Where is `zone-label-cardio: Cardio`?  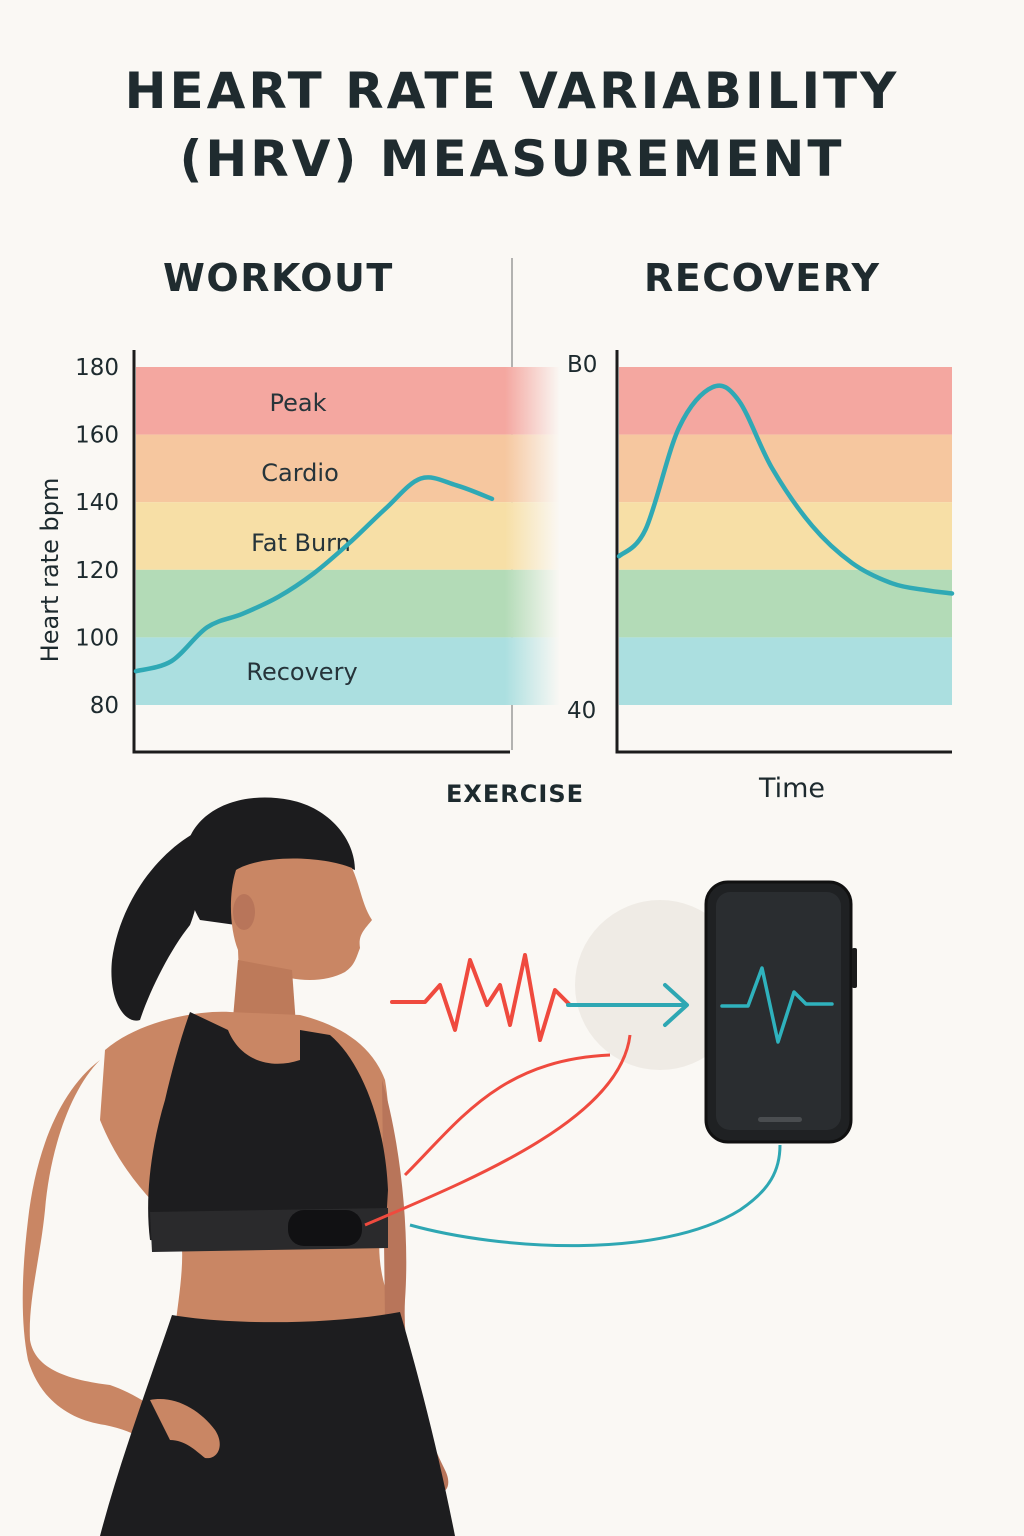 zone-label-cardio: Cardio is located at coordinates (300, 473).